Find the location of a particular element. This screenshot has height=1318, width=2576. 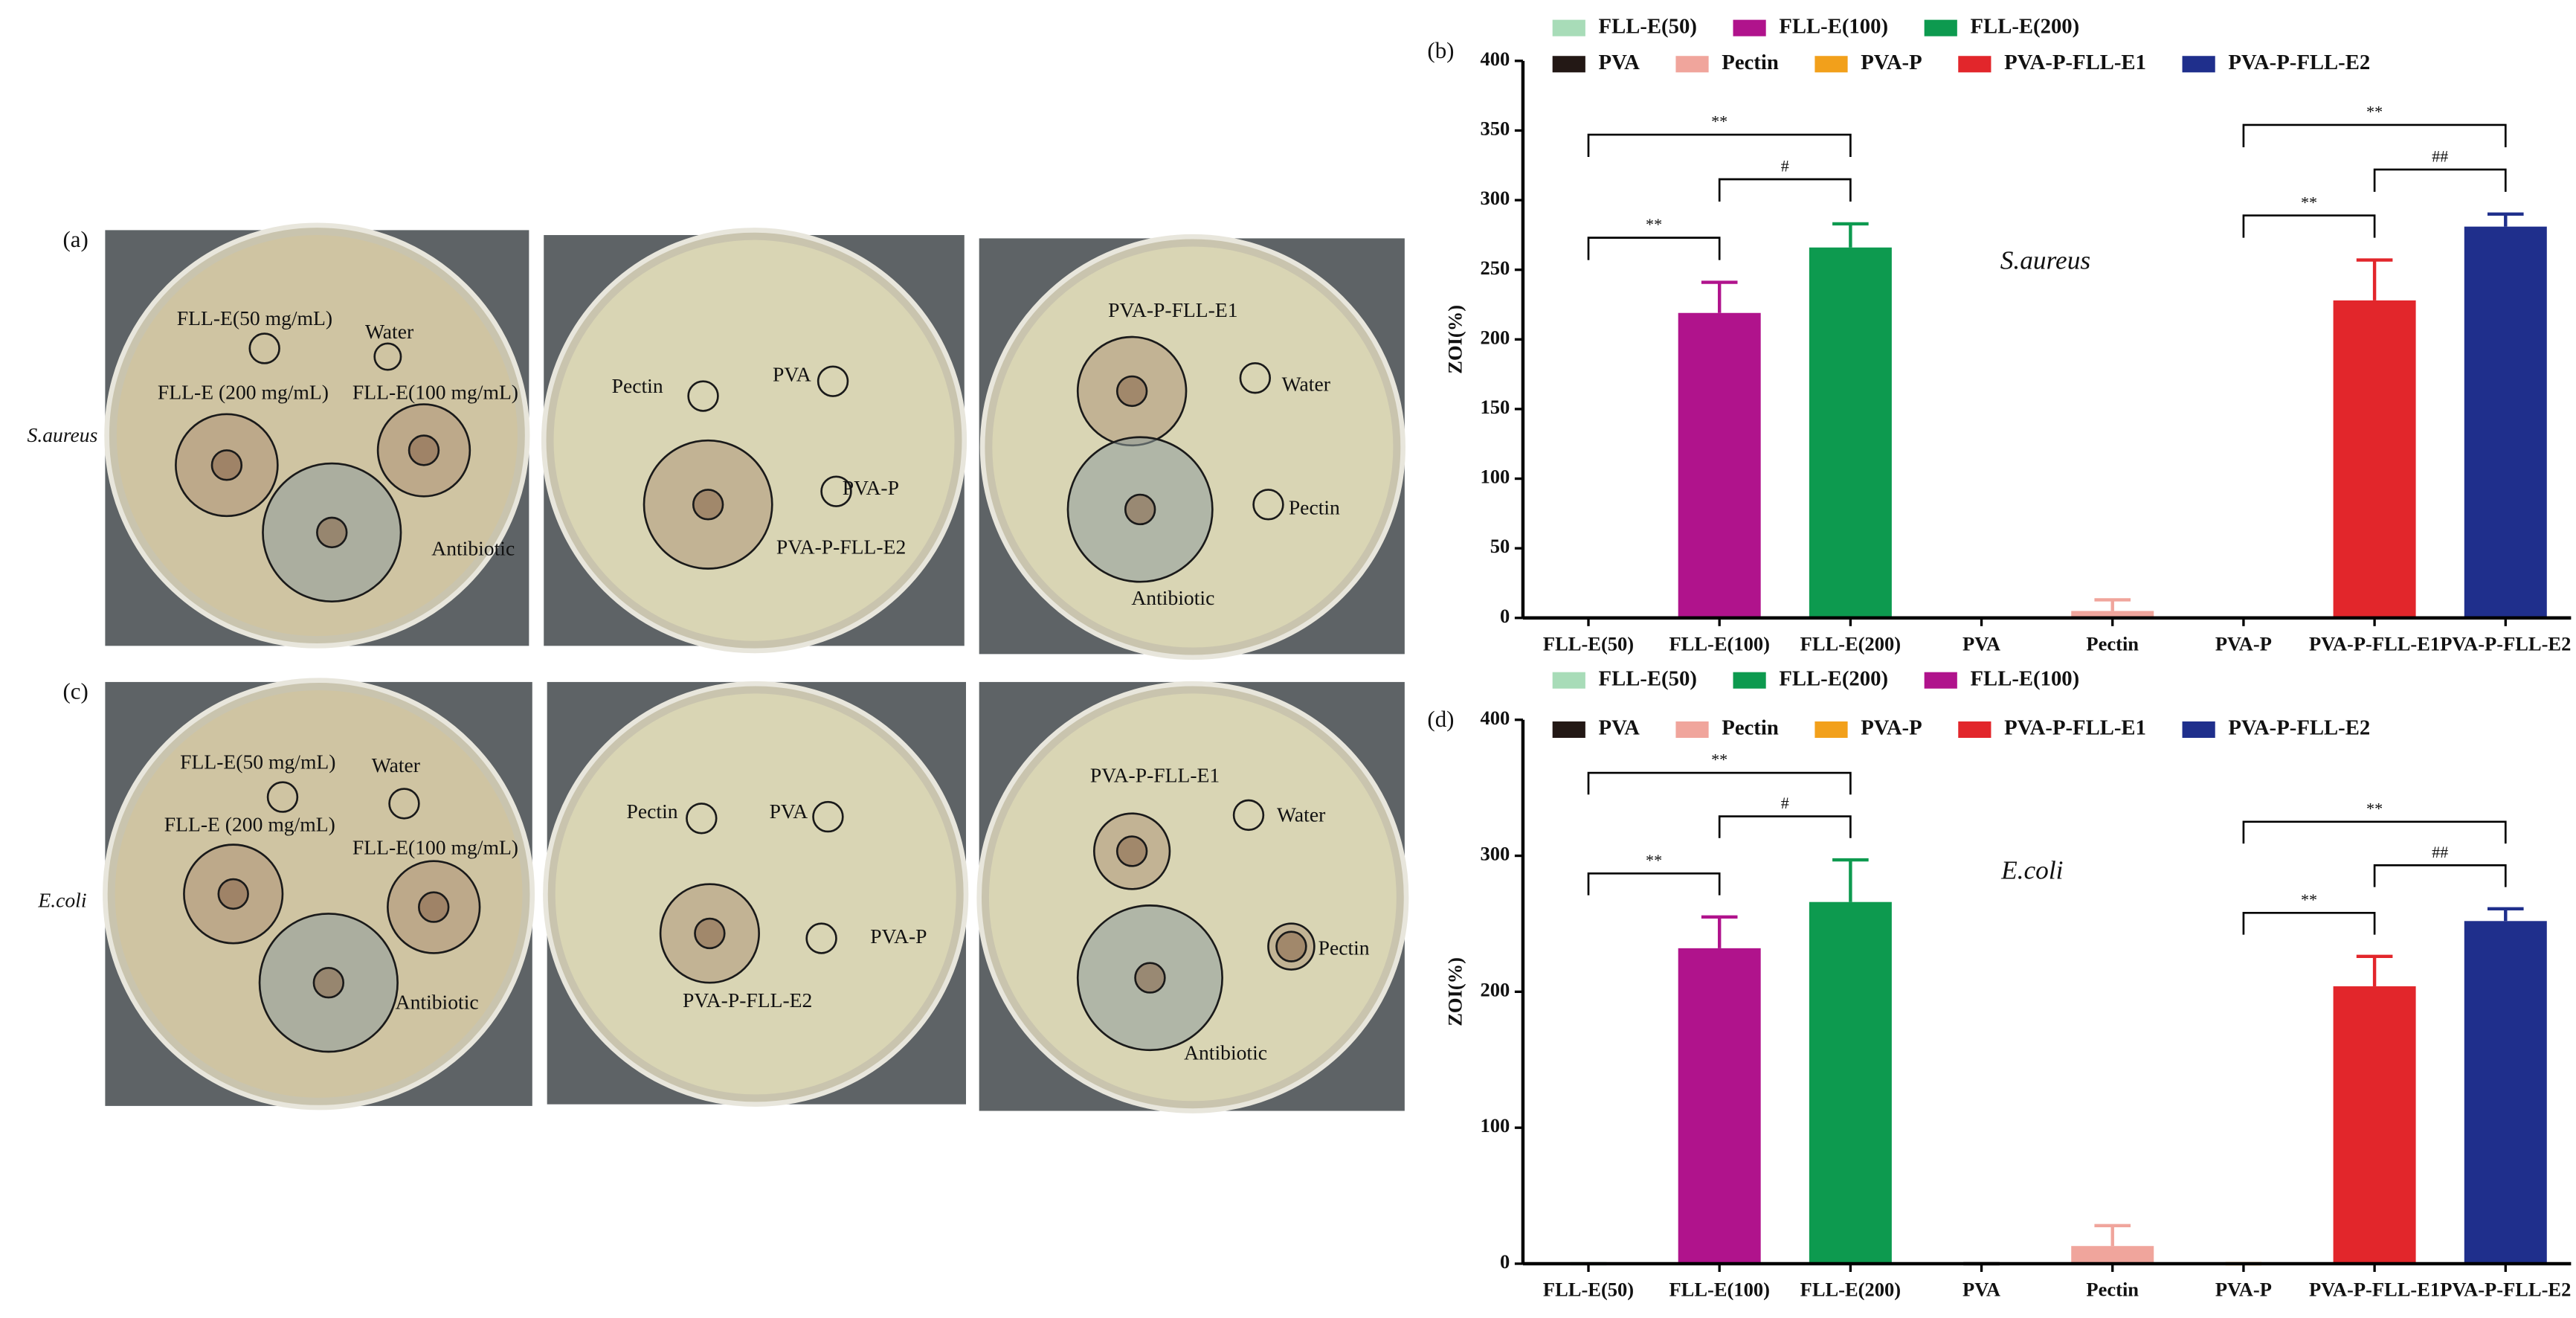

x-tick-label: FLL-E(100) is located at coordinates (1719, 644).